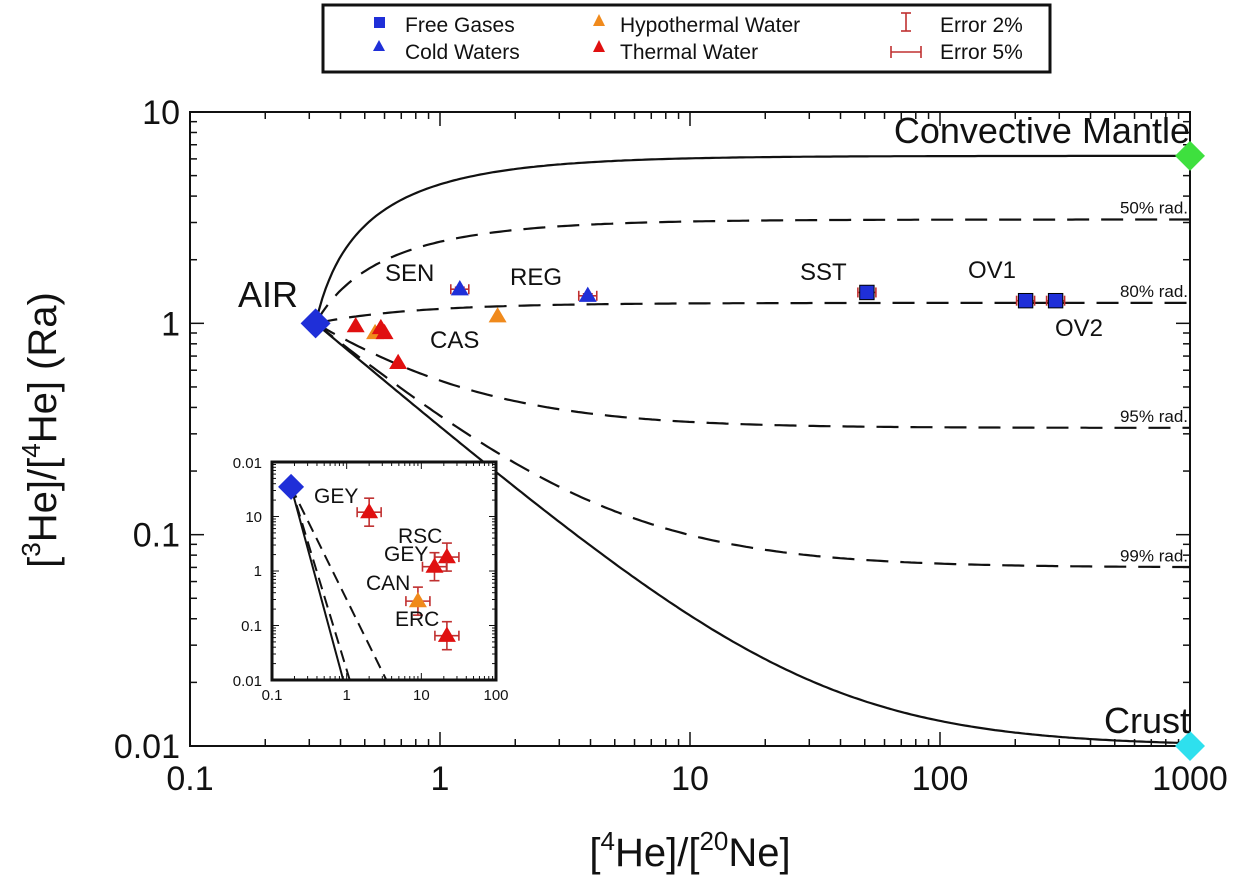 Image resolution: width=1247 pixels, height=879 pixels. I want to click on inset-point-labels: GEY RSC GEY CAN ERC, so click(378, 558).